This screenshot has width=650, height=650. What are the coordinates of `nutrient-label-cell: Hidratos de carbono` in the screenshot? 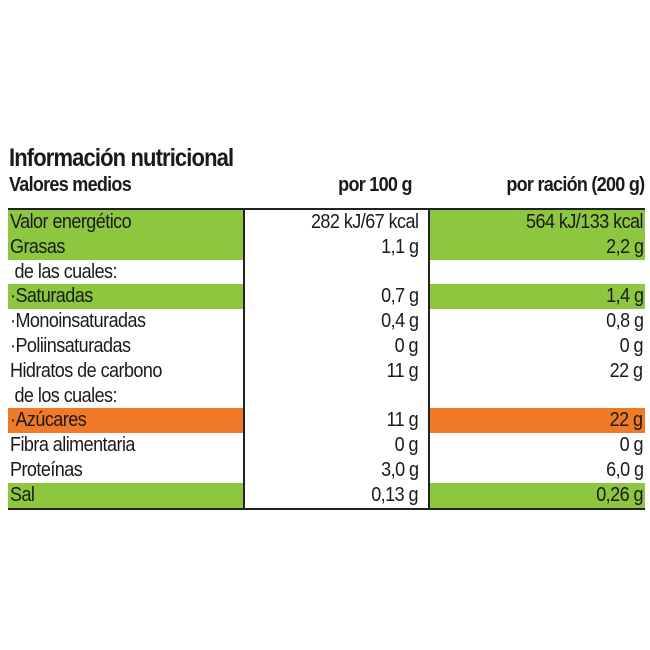 It's located at (125, 371).